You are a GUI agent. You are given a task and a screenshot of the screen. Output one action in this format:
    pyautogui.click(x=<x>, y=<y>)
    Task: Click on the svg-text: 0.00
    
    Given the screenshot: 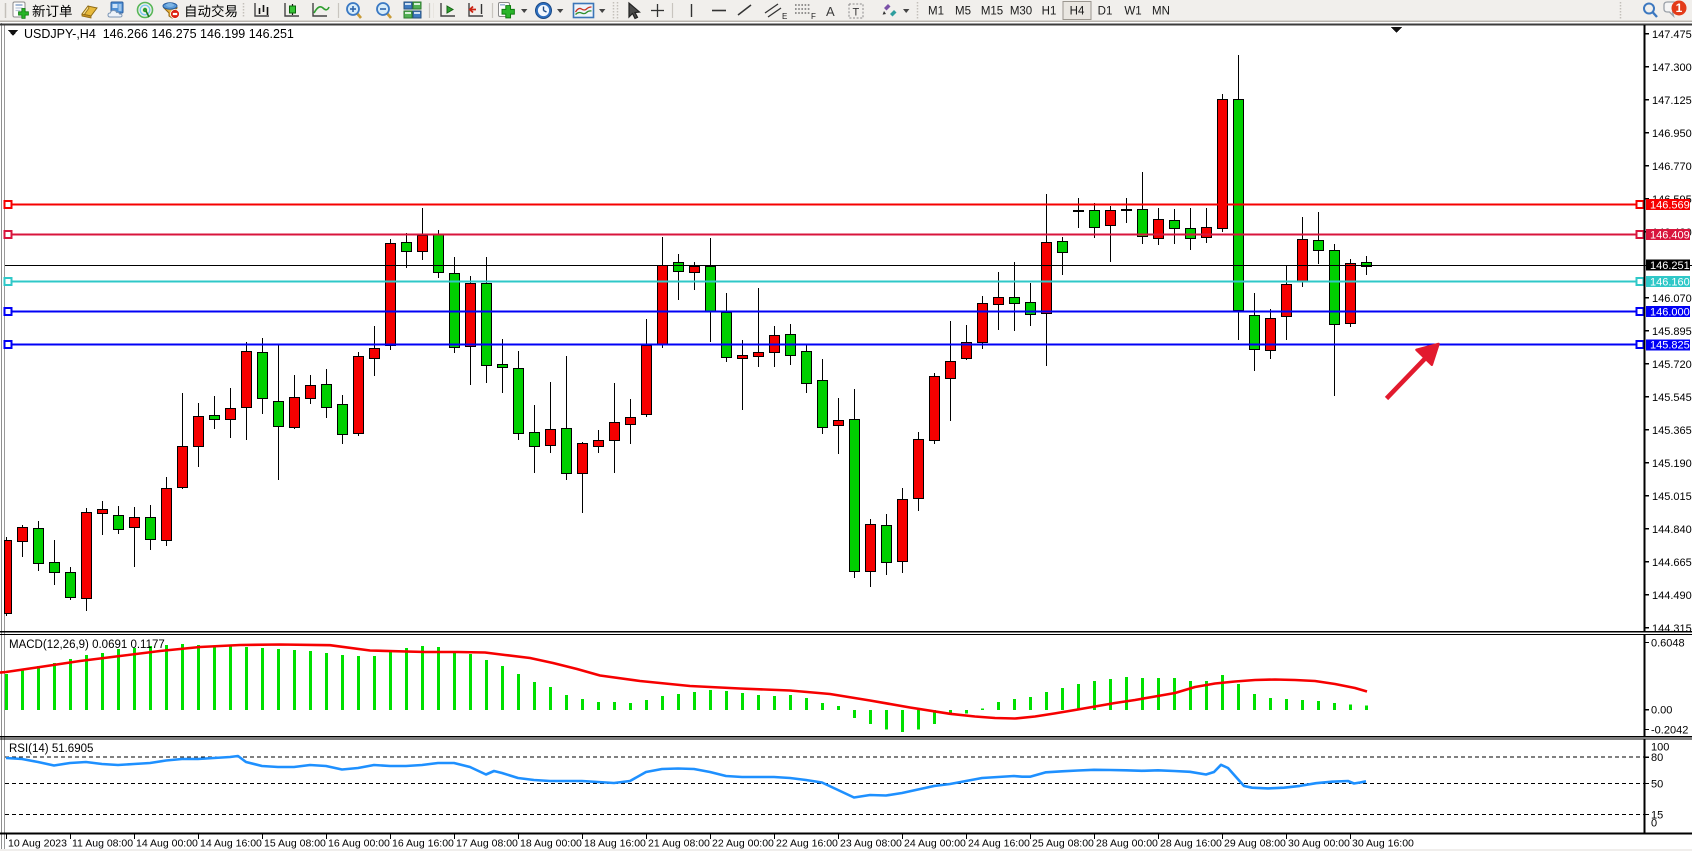 What is the action you would take?
    pyautogui.click(x=1661, y=711)
    